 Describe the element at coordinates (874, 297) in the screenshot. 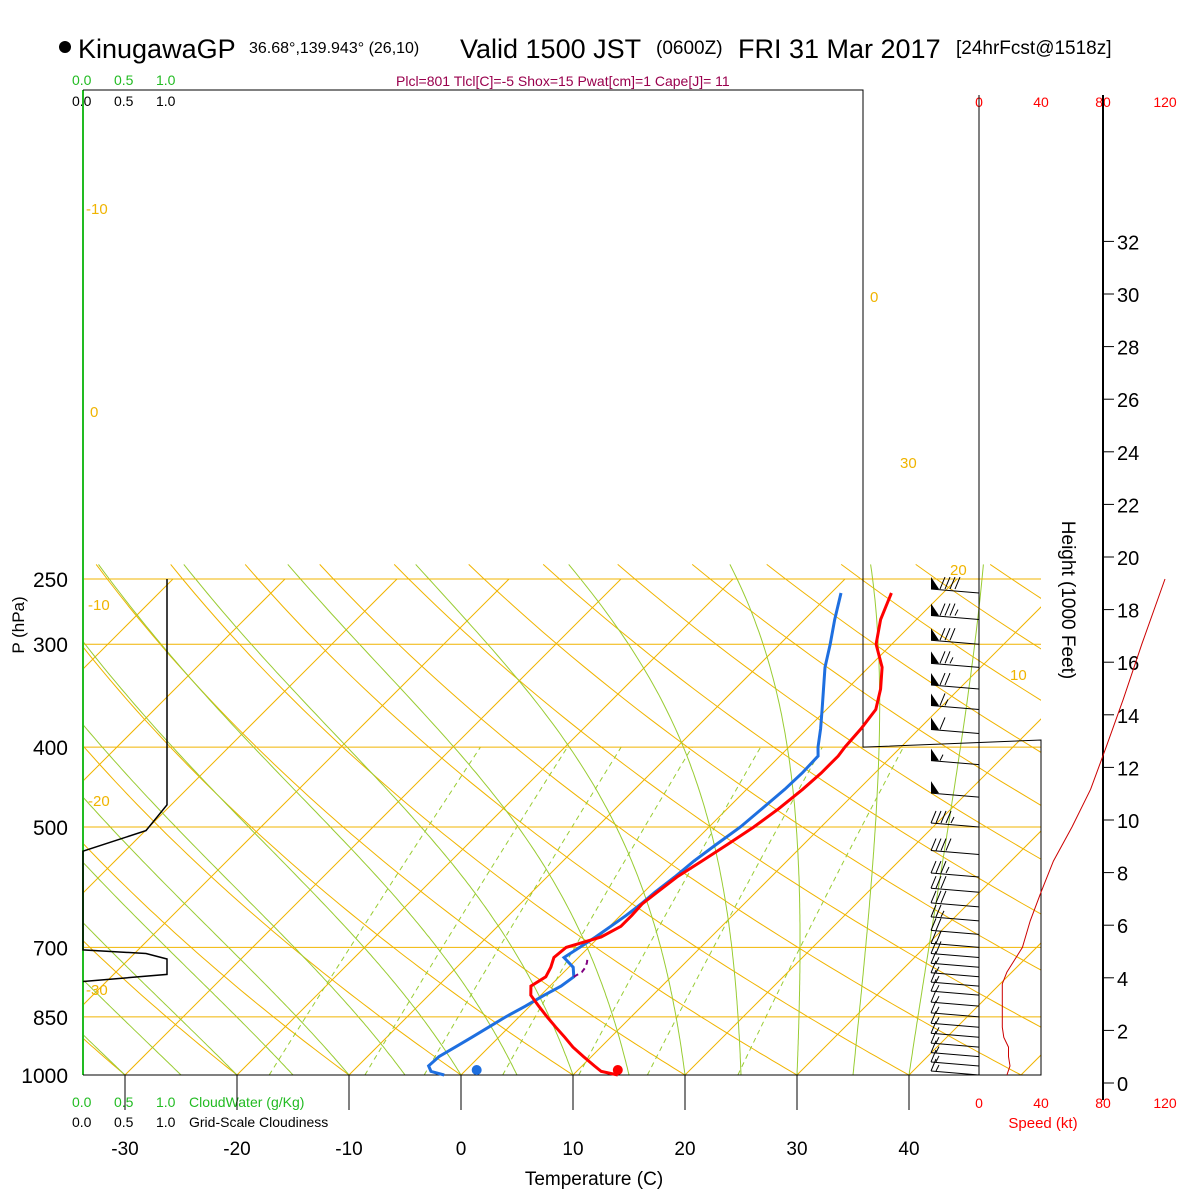

I see `isotherm-label: 0` at that location.